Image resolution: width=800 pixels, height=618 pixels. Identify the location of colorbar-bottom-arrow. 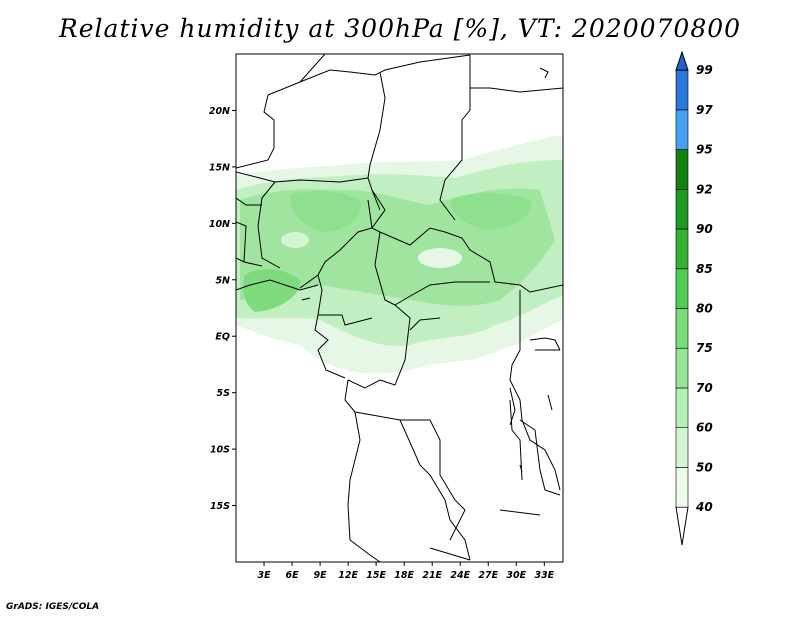
(682, 526).